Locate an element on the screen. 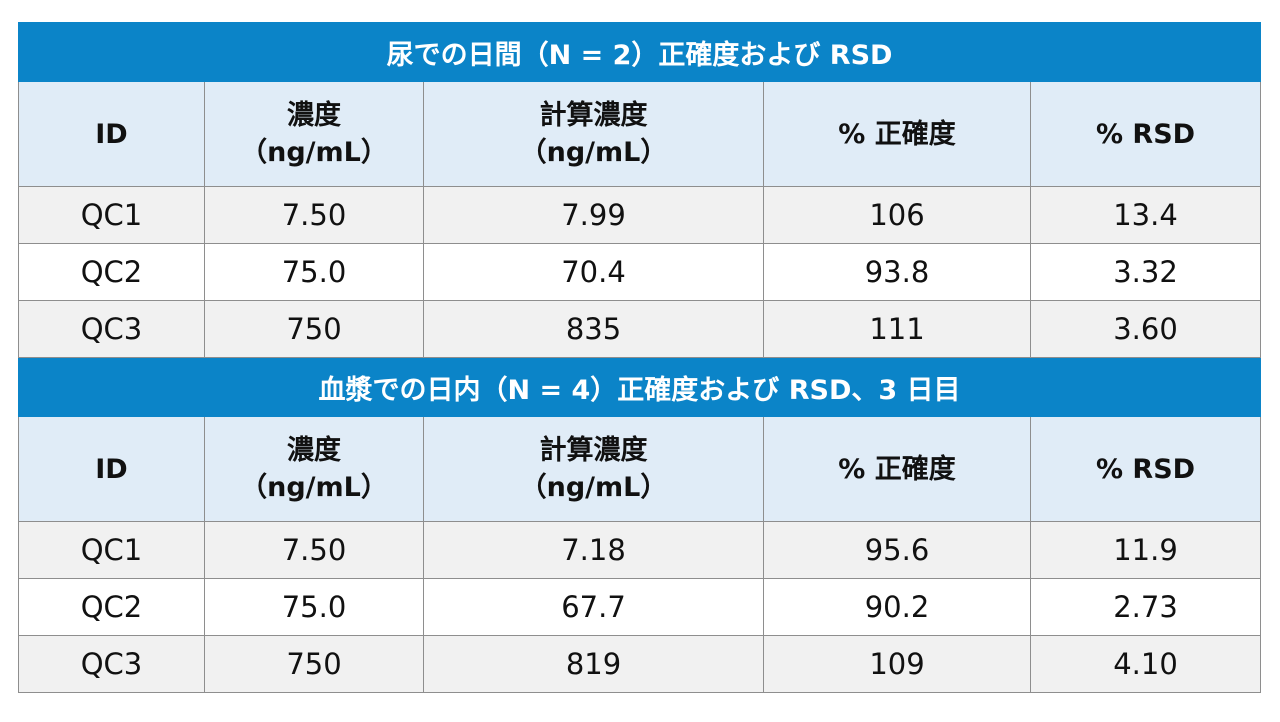  cell-accuracy: 109 is located at coordinates (897, 664).